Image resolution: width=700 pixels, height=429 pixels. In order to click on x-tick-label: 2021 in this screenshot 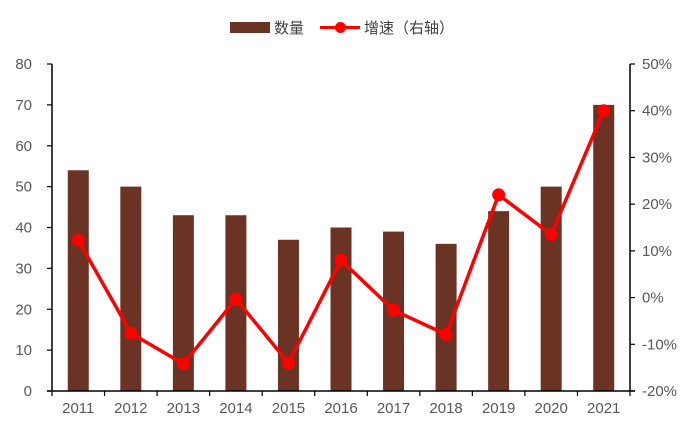, I will do `click(603, 408)`.